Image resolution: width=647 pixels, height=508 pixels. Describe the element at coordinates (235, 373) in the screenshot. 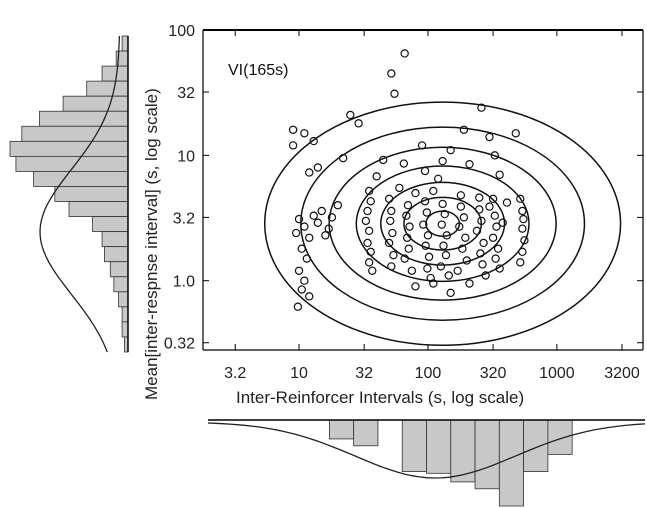

I see `x-tick-label: 3.2` at that location.